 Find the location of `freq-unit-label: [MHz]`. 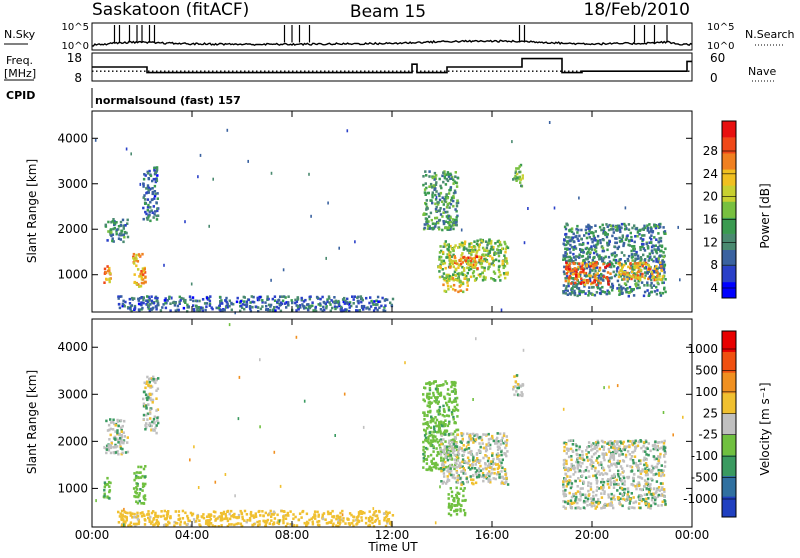

freq-unit-label: [MHz] is located at coordinates (20, 73).